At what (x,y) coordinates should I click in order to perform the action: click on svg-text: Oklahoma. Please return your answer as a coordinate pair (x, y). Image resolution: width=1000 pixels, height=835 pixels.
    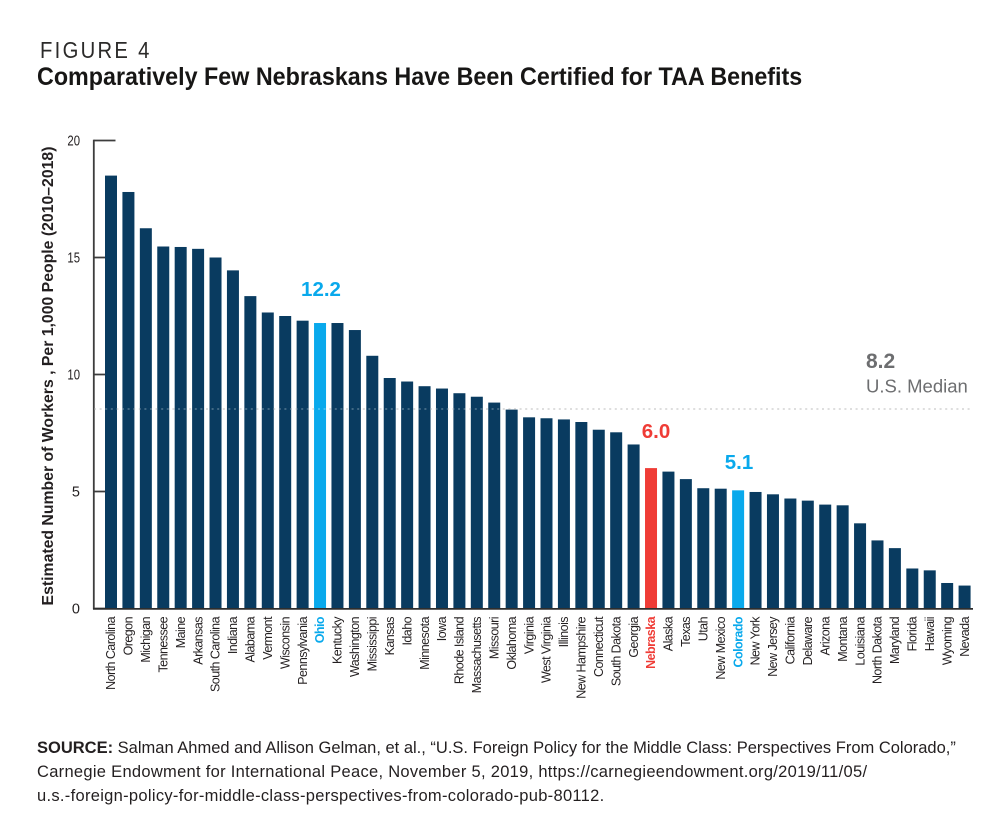
    Looking at the image, I should click on (512, 642).